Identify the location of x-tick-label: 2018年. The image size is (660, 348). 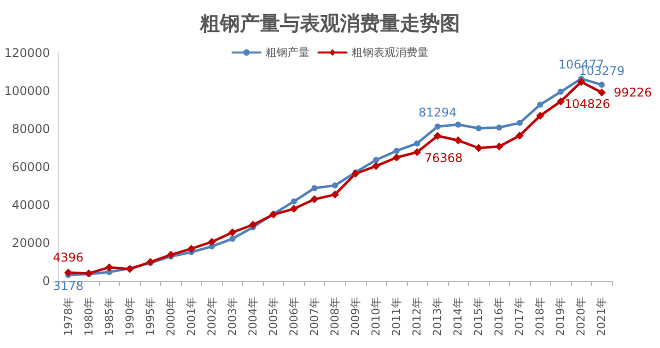
(540, 316).